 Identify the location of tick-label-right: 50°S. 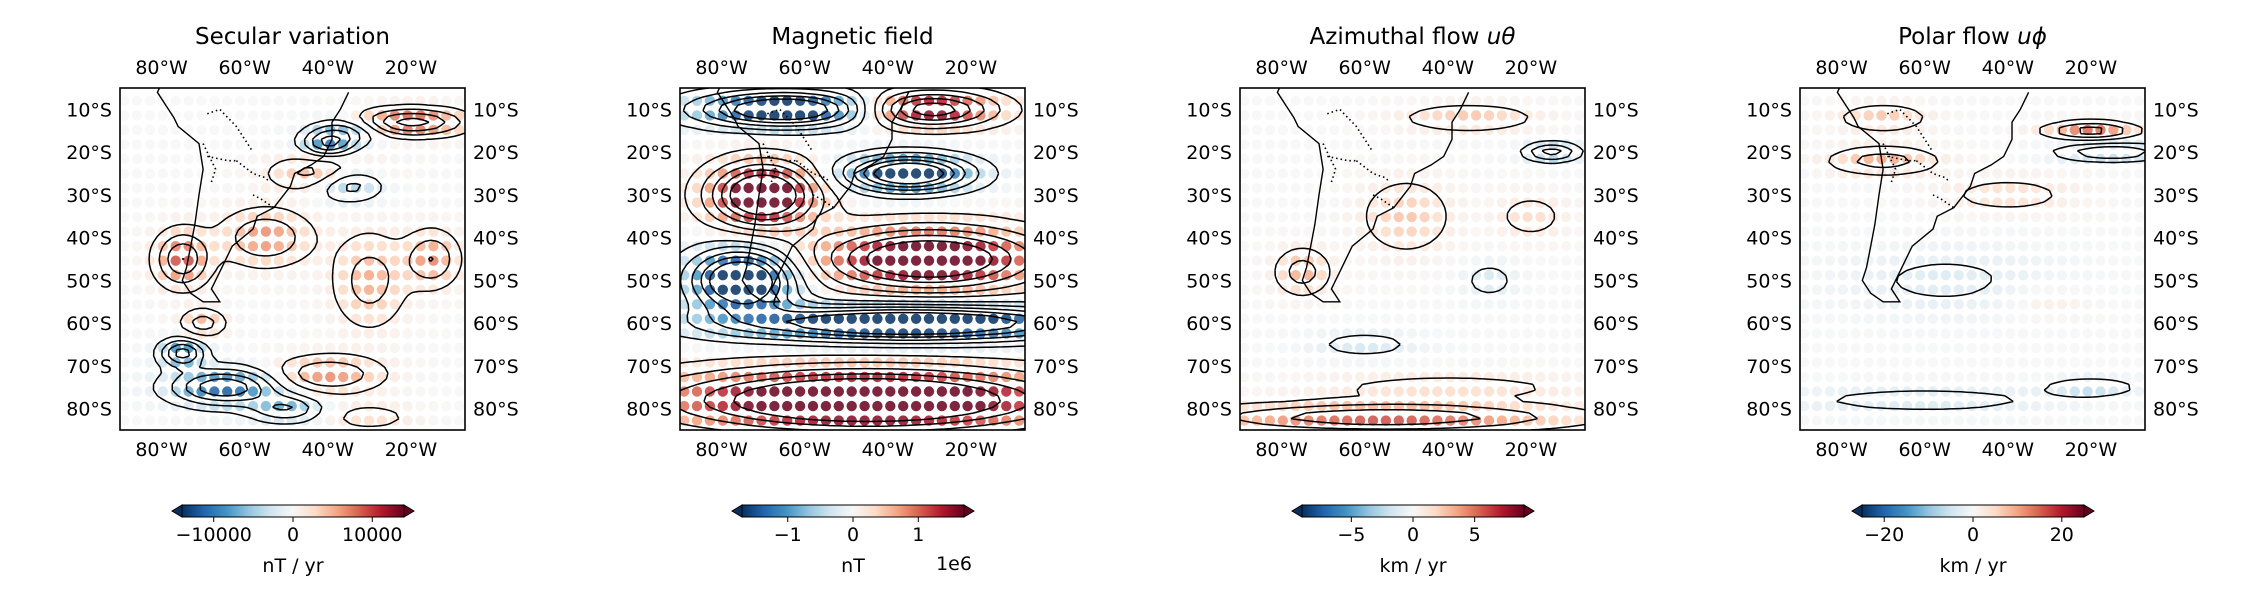
(496, 281).